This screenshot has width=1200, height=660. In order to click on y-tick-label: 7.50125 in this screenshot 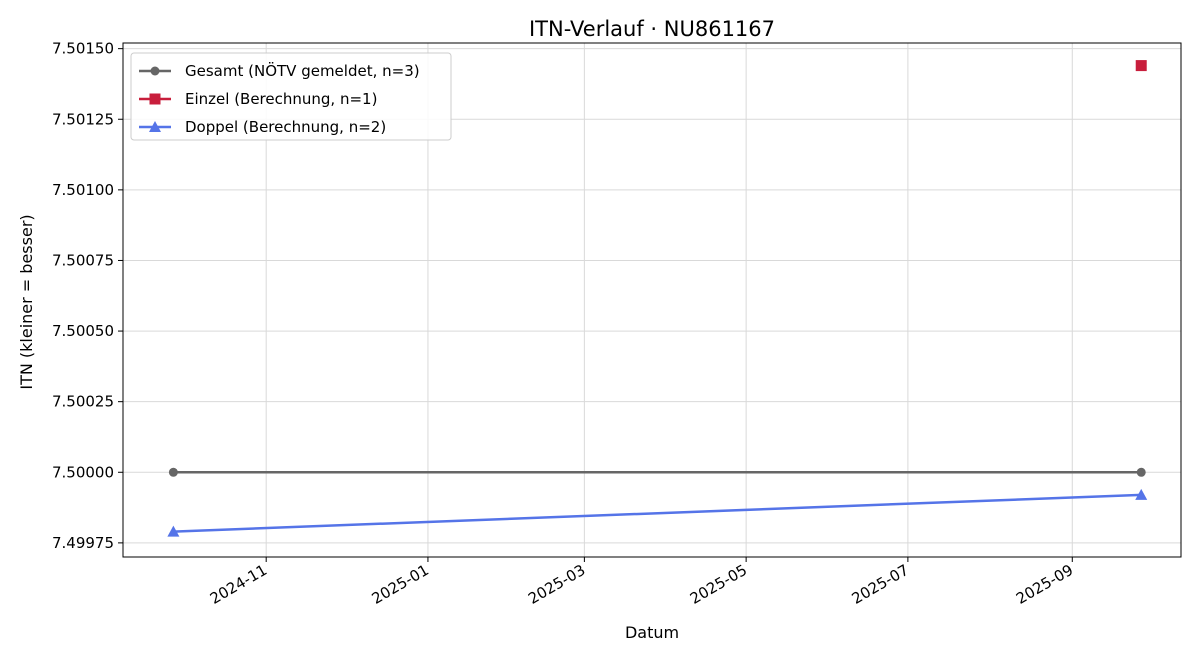, I will do `click(83, 119)`.